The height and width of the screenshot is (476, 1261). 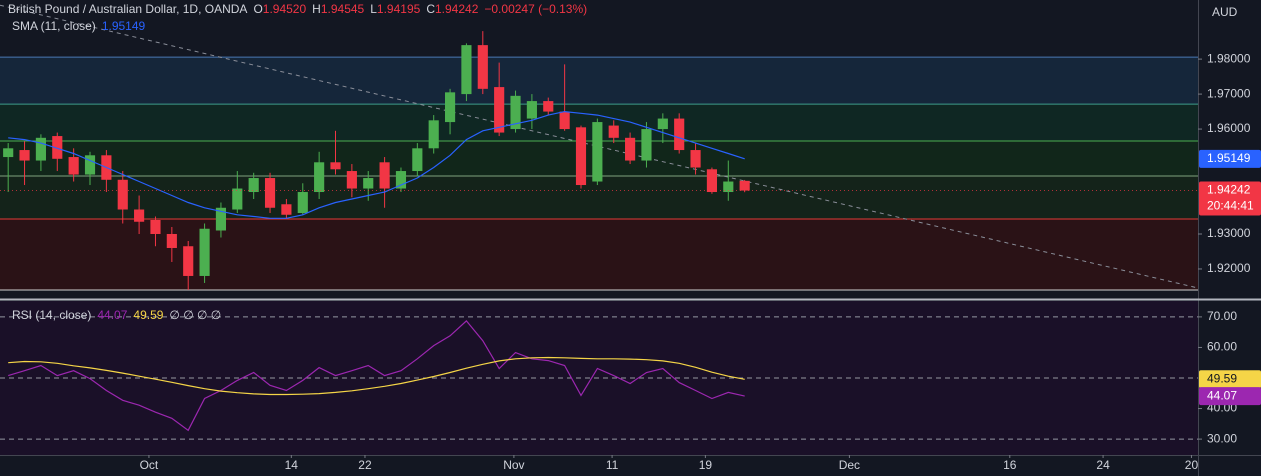 I want to click on last-price: 1.94242, so click(x=1229, y=190).